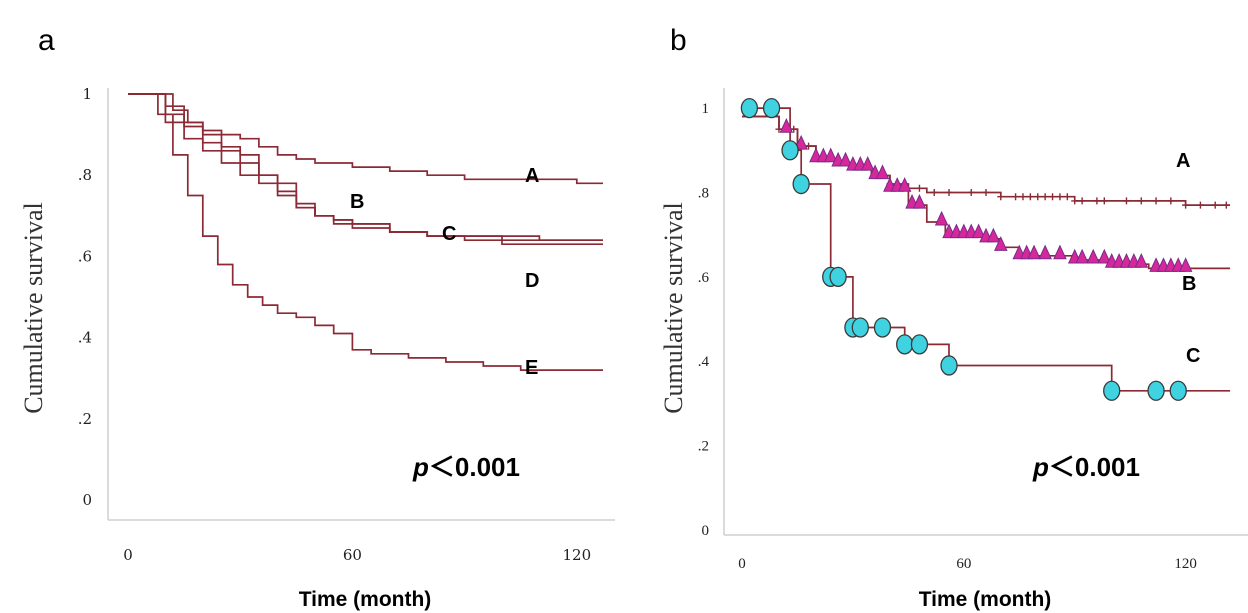 This screenshot has height=613, width=1248. Describe the element at coordinates (46, 40) in the screenshot. I see `panel-a-letter: a` at that location.